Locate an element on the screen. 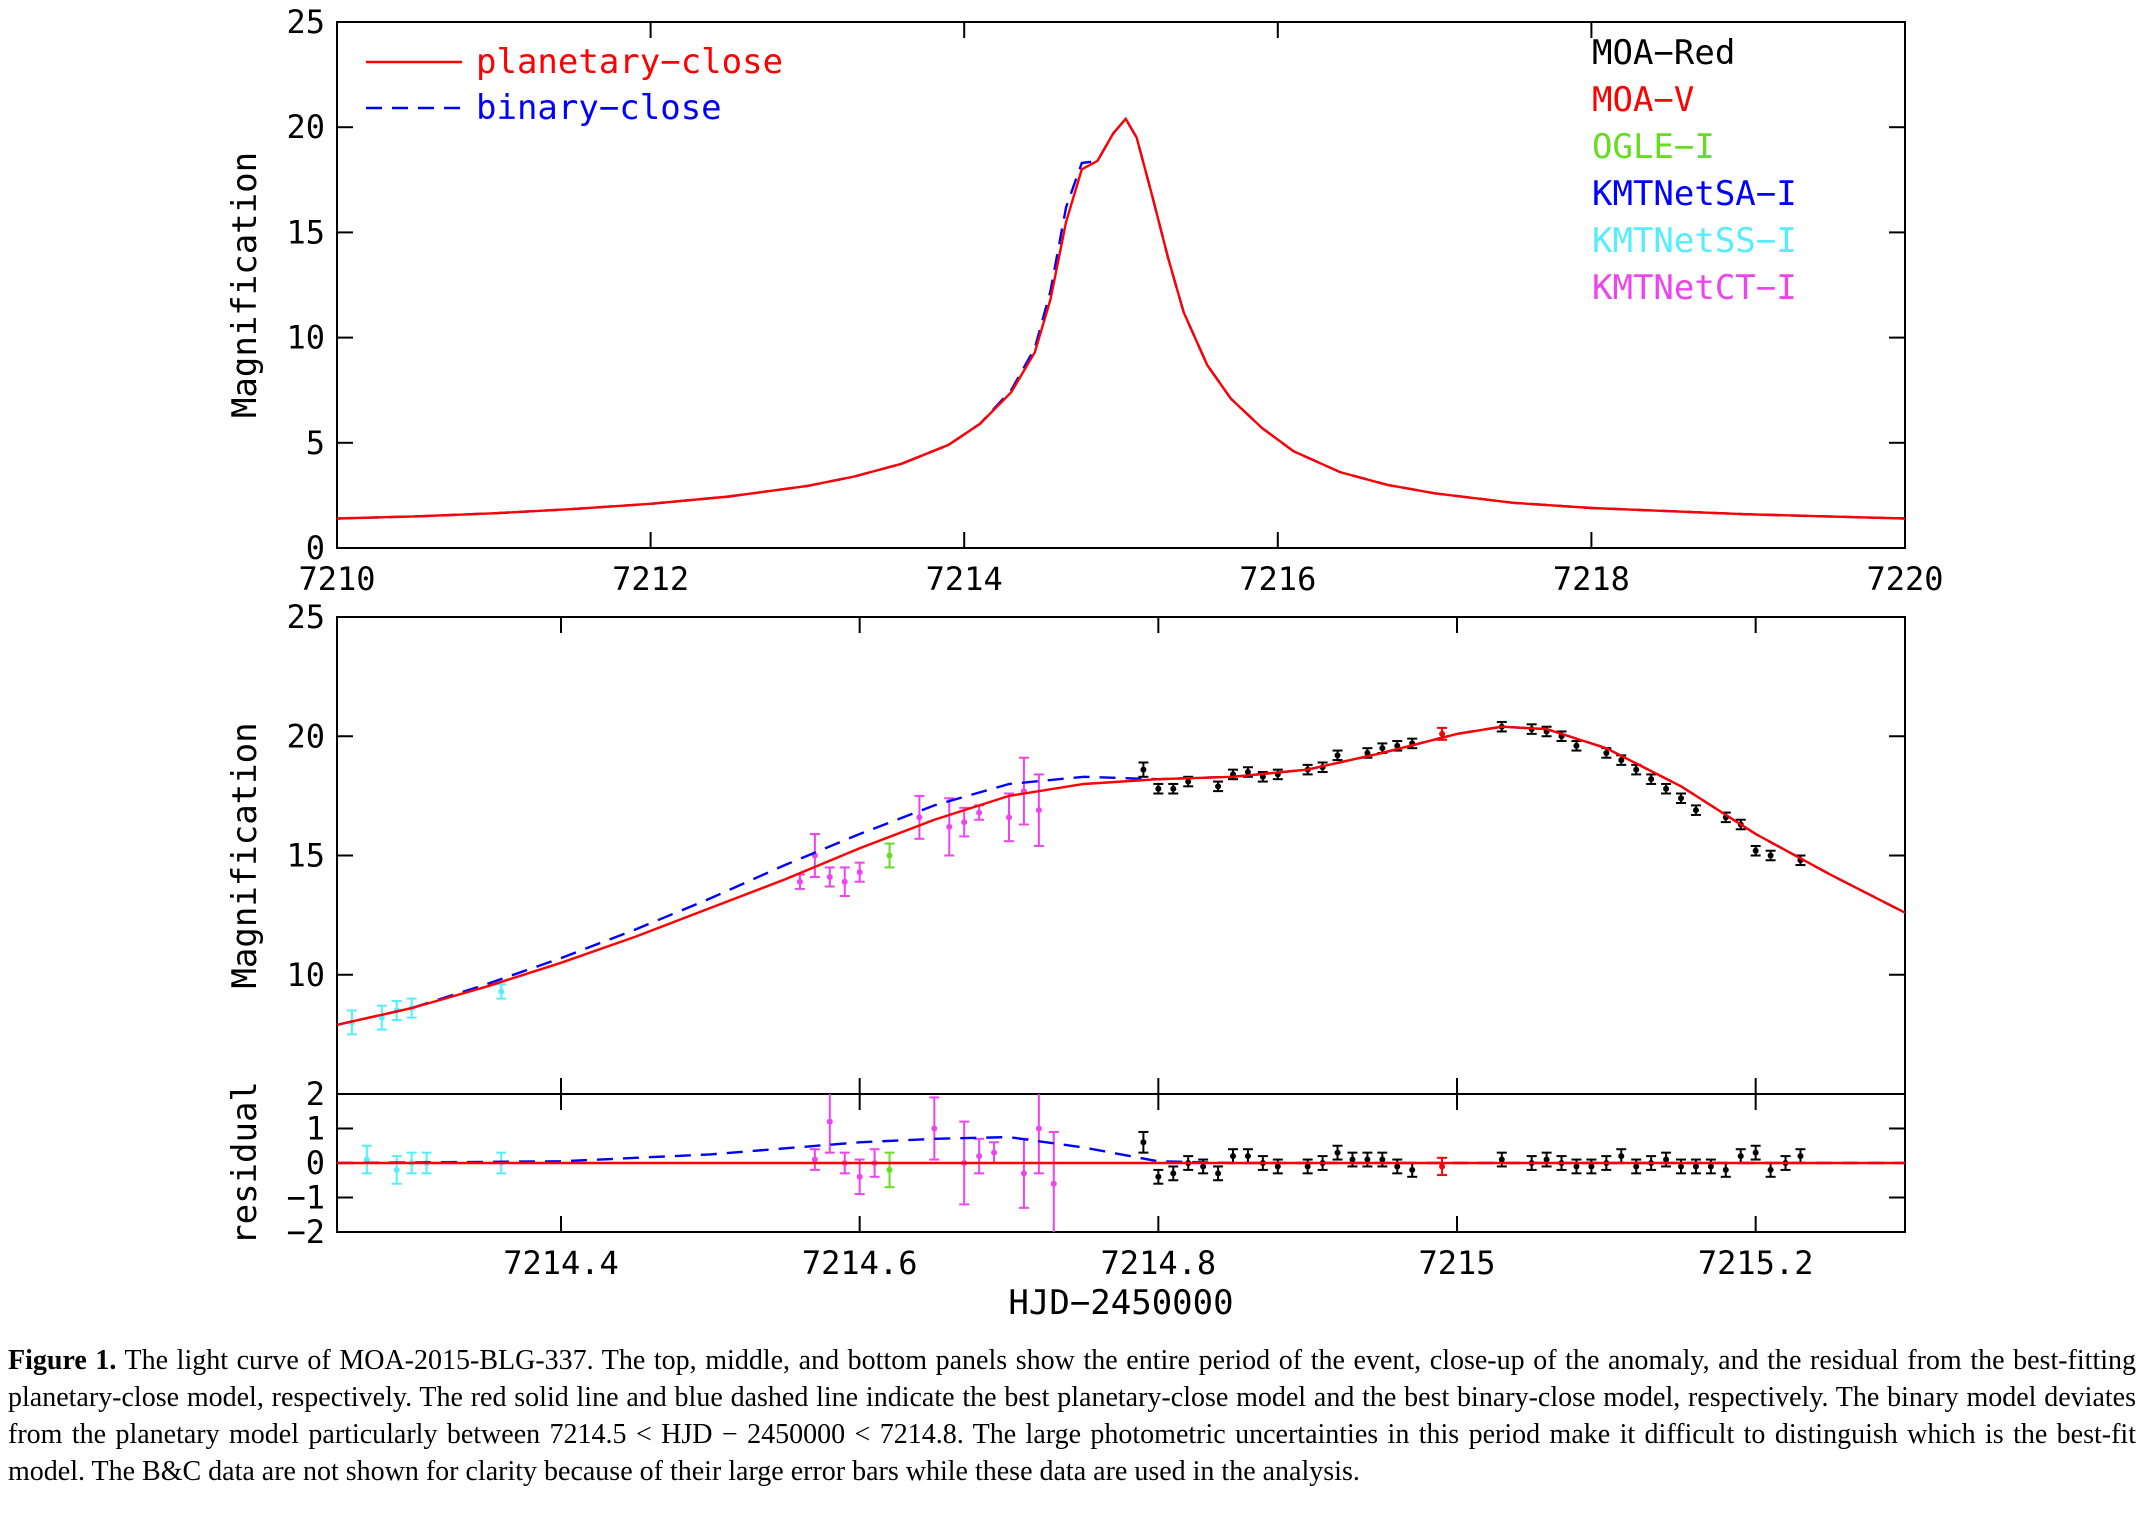 The height and width of the screenshot is (1532, 2144). x-tick-label: 7215.2 is located at coordinates (1756, 1263).